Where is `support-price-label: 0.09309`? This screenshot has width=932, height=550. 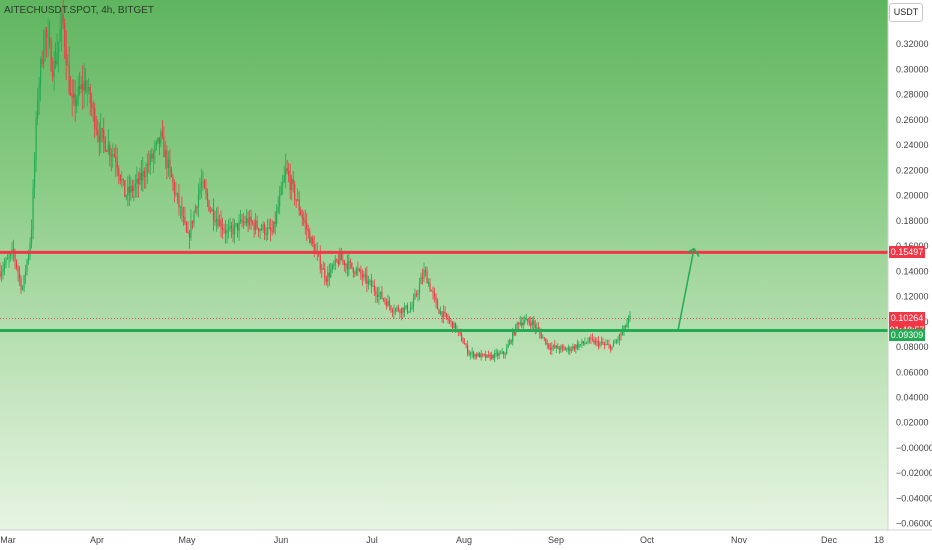 support-price-label: 0.09309 is located at coordinates (907, 334).